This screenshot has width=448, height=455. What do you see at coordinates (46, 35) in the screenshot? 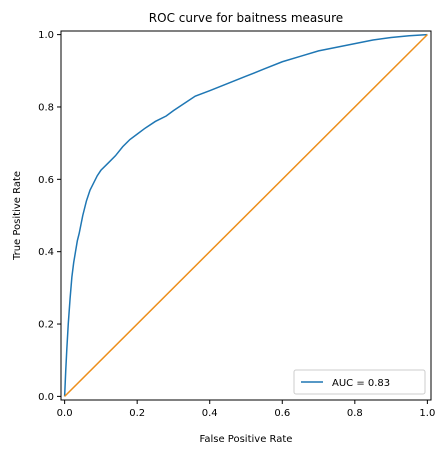
I see `y-tick-label: 1.0` at bounding box center [46, 35].